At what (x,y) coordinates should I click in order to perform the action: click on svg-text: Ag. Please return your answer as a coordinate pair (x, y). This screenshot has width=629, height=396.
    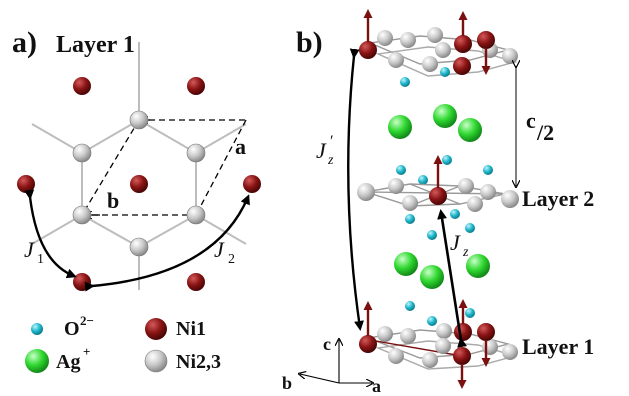
    Looking at the image, I should click on (68, 362).